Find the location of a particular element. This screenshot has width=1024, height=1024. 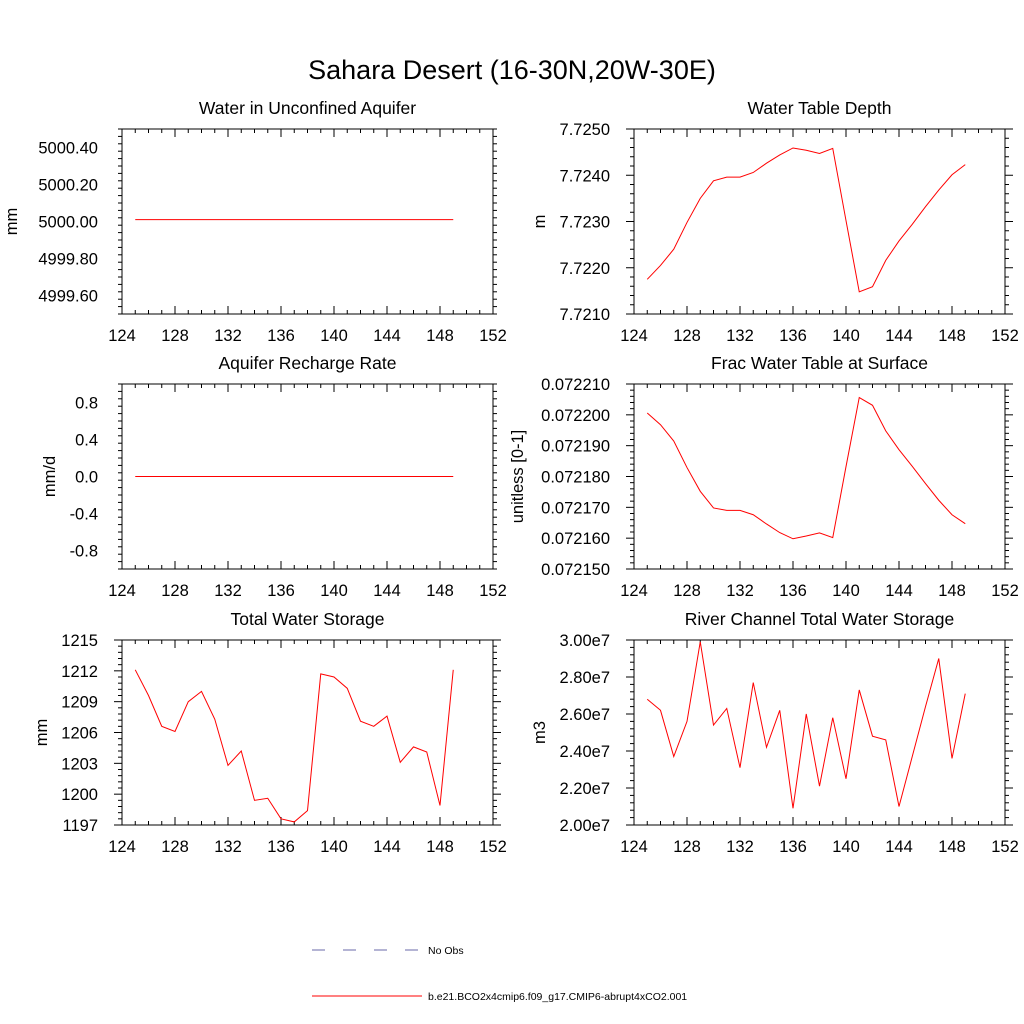

y-tick-label: 2.80e7 is located at coordinates (585, 678).